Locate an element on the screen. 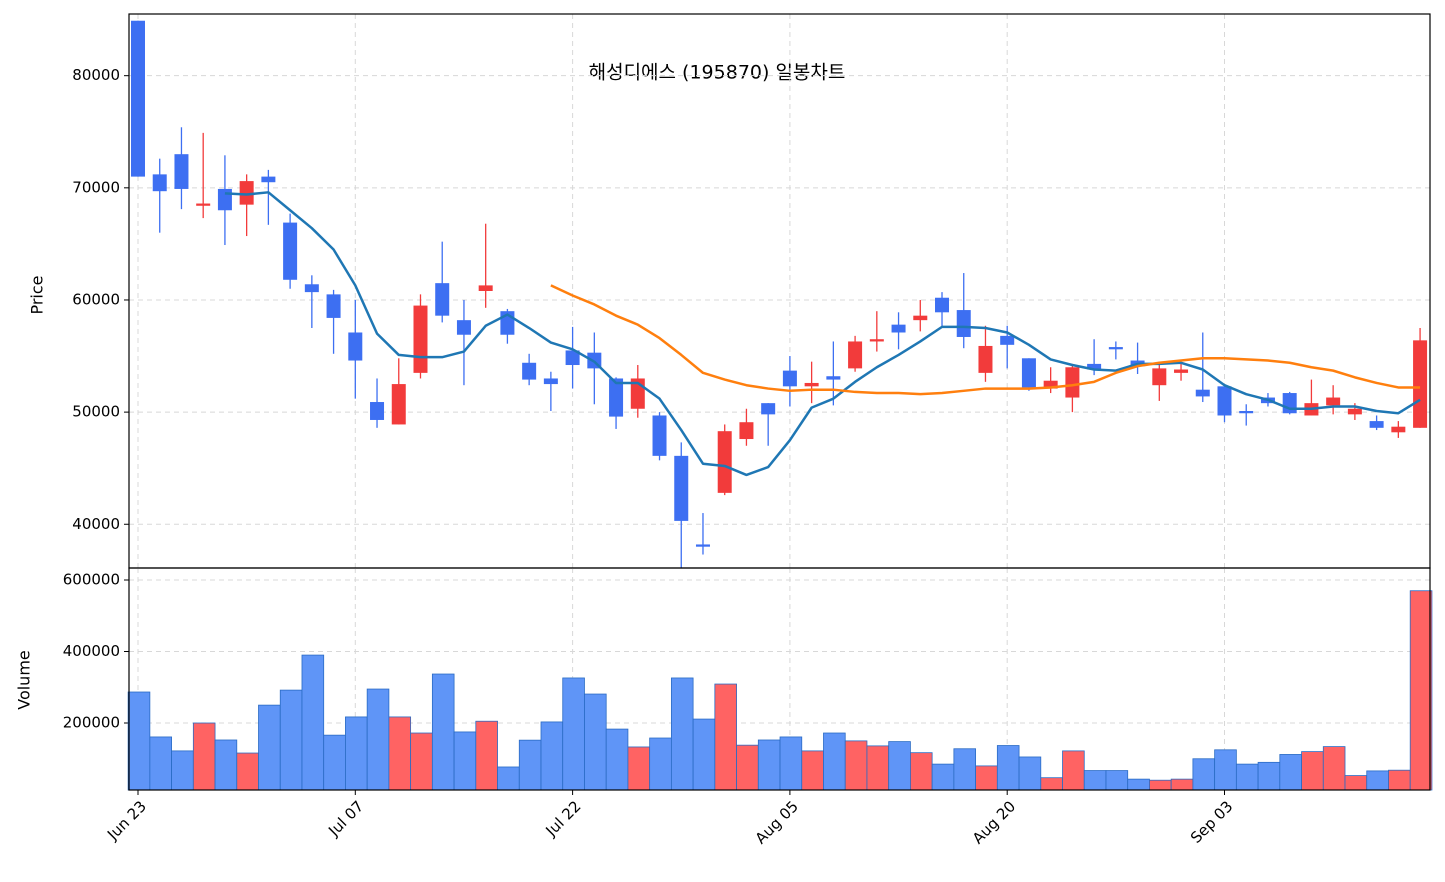  y-tick-label: 60000 is located at coordinates (96, 299).